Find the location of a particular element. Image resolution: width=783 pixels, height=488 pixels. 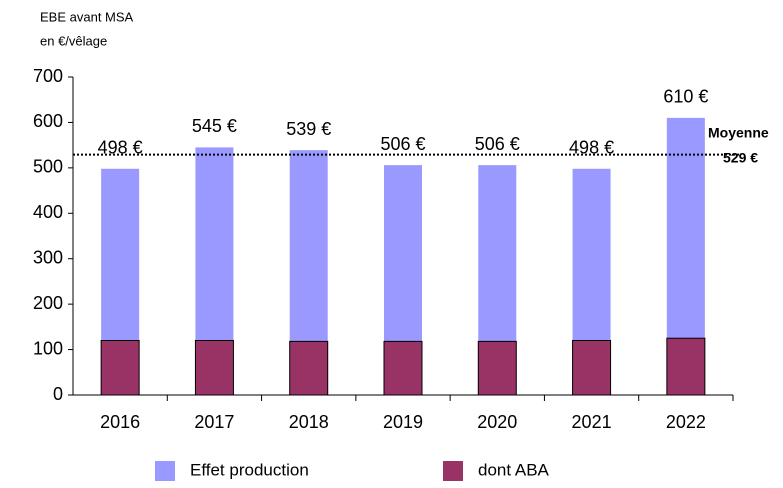

x-tick-label: 2016 is located at coordinates (120, 422).